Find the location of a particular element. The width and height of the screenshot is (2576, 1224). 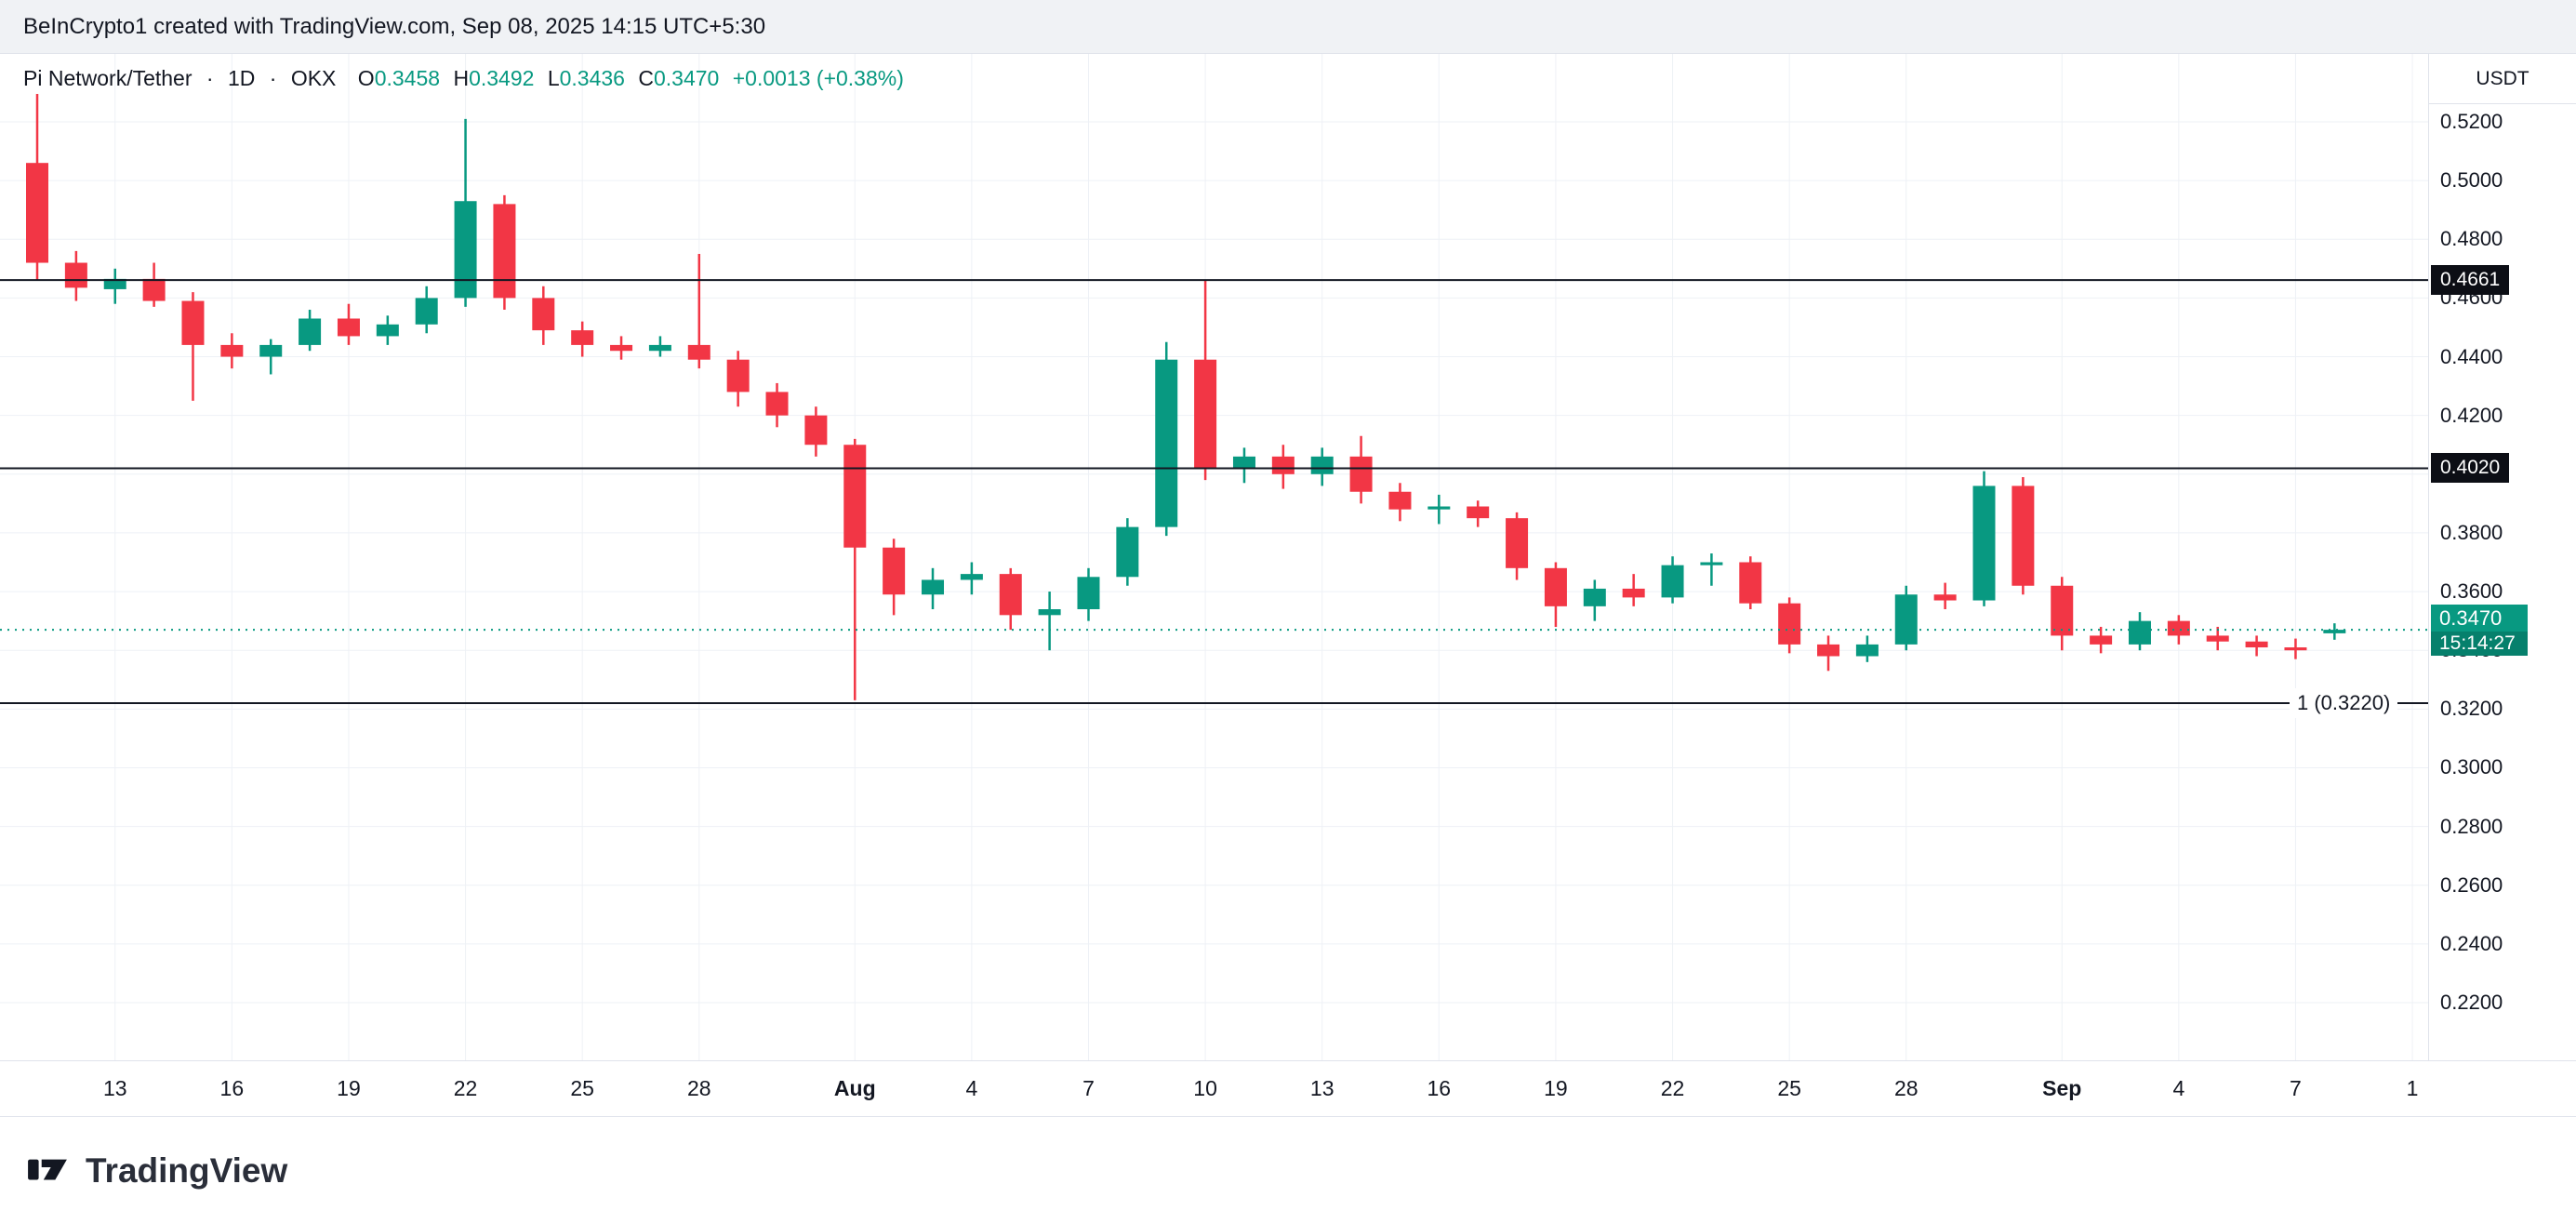

price-axis-label: 0.4200 is located at coordinates (2471, 415).